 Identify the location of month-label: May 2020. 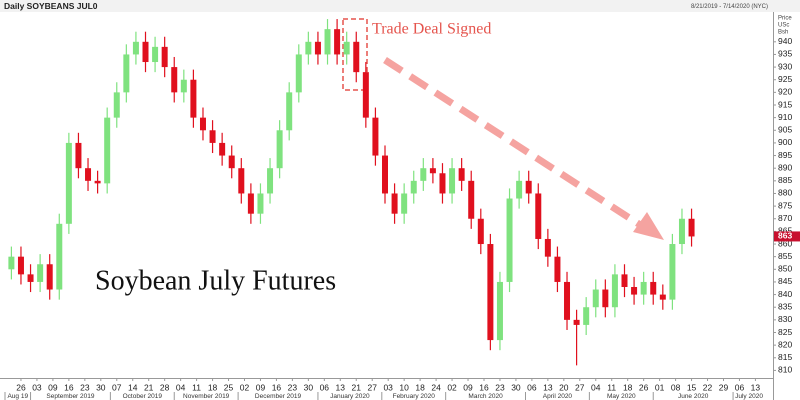
(621, 396).